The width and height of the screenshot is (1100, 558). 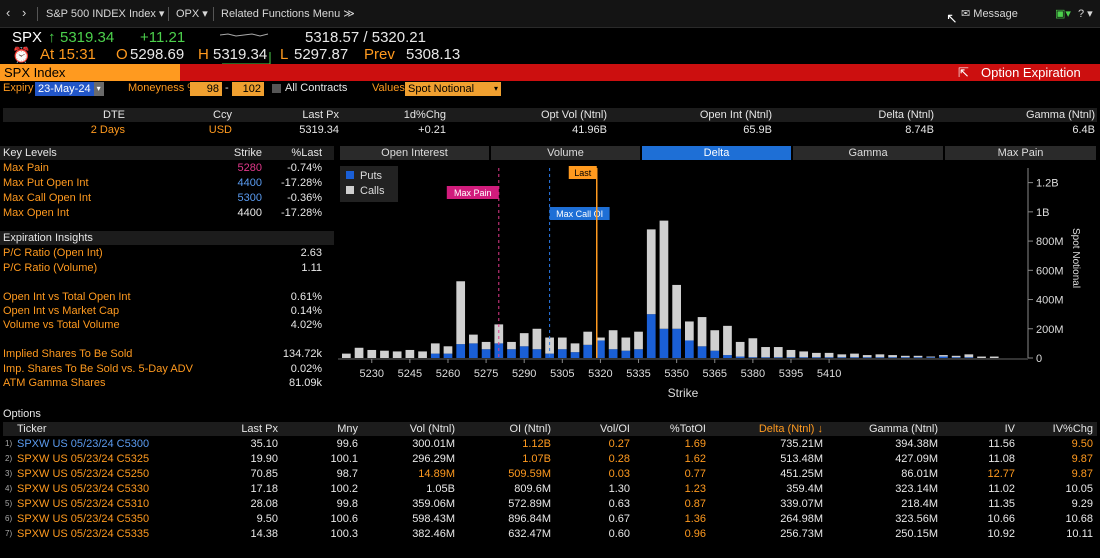 What do you see at coordinates (566, 153) in the screenshot?
I see `tab-volume: Volume` at bounding box center [566, 153].